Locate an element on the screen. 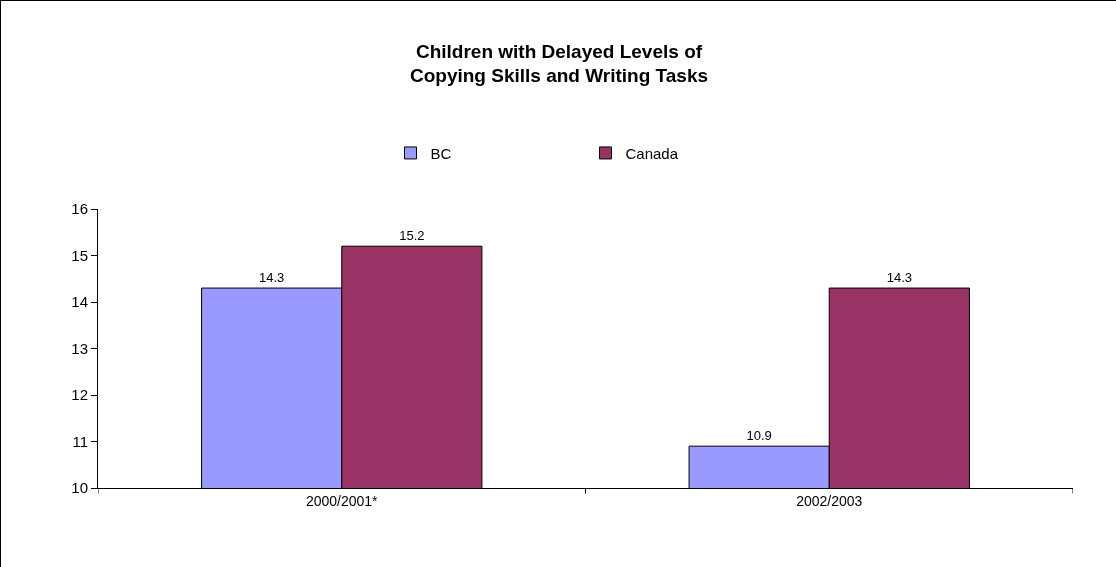 The width and height of the screenshot is (1116, 567). y-tick-label: 15 is located at coordinates (79, 255).